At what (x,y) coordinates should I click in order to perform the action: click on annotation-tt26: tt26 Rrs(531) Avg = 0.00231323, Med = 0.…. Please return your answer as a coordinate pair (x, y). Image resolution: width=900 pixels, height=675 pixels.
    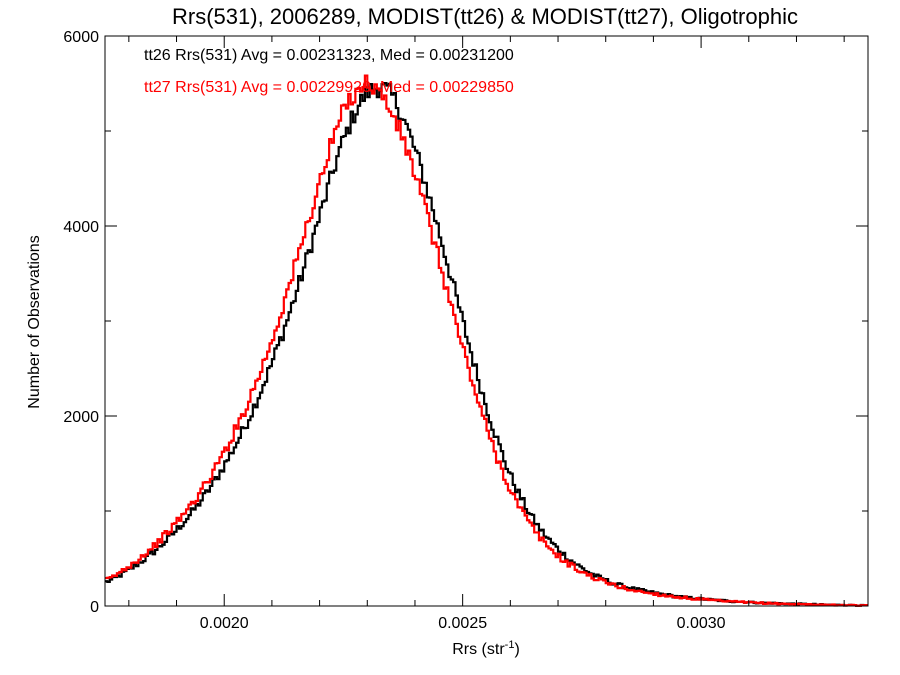
    Looking at the image, I should click on (329, 55).